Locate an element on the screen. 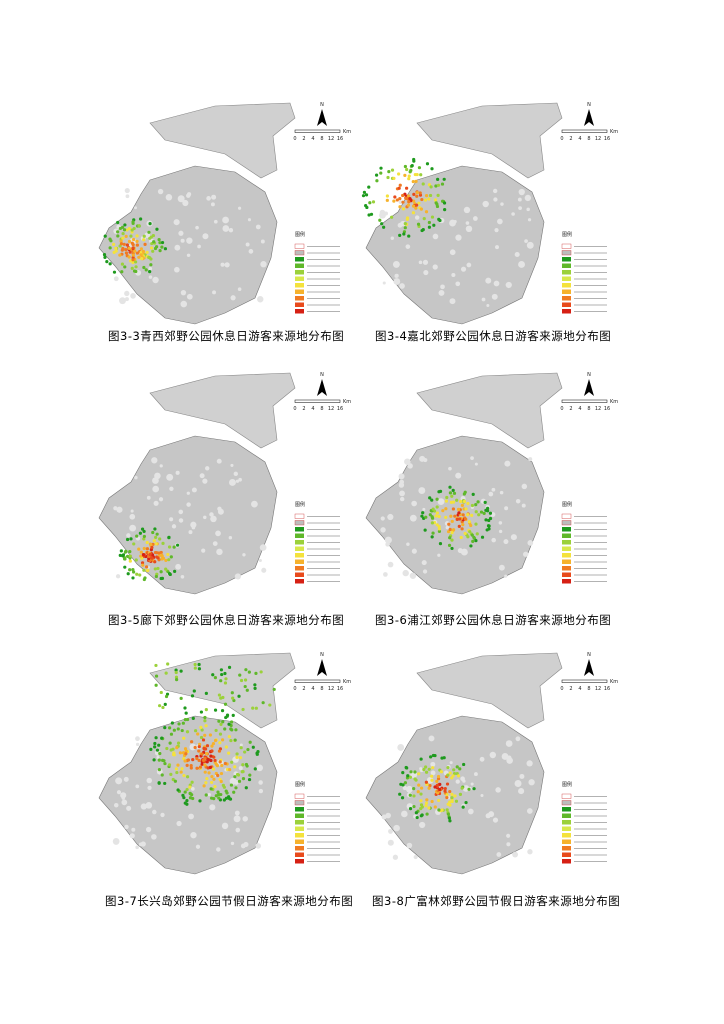  figure-caption: 图3-3青西郊野公园休息日游客来源地分布图 is located at coordinates (226, 336).